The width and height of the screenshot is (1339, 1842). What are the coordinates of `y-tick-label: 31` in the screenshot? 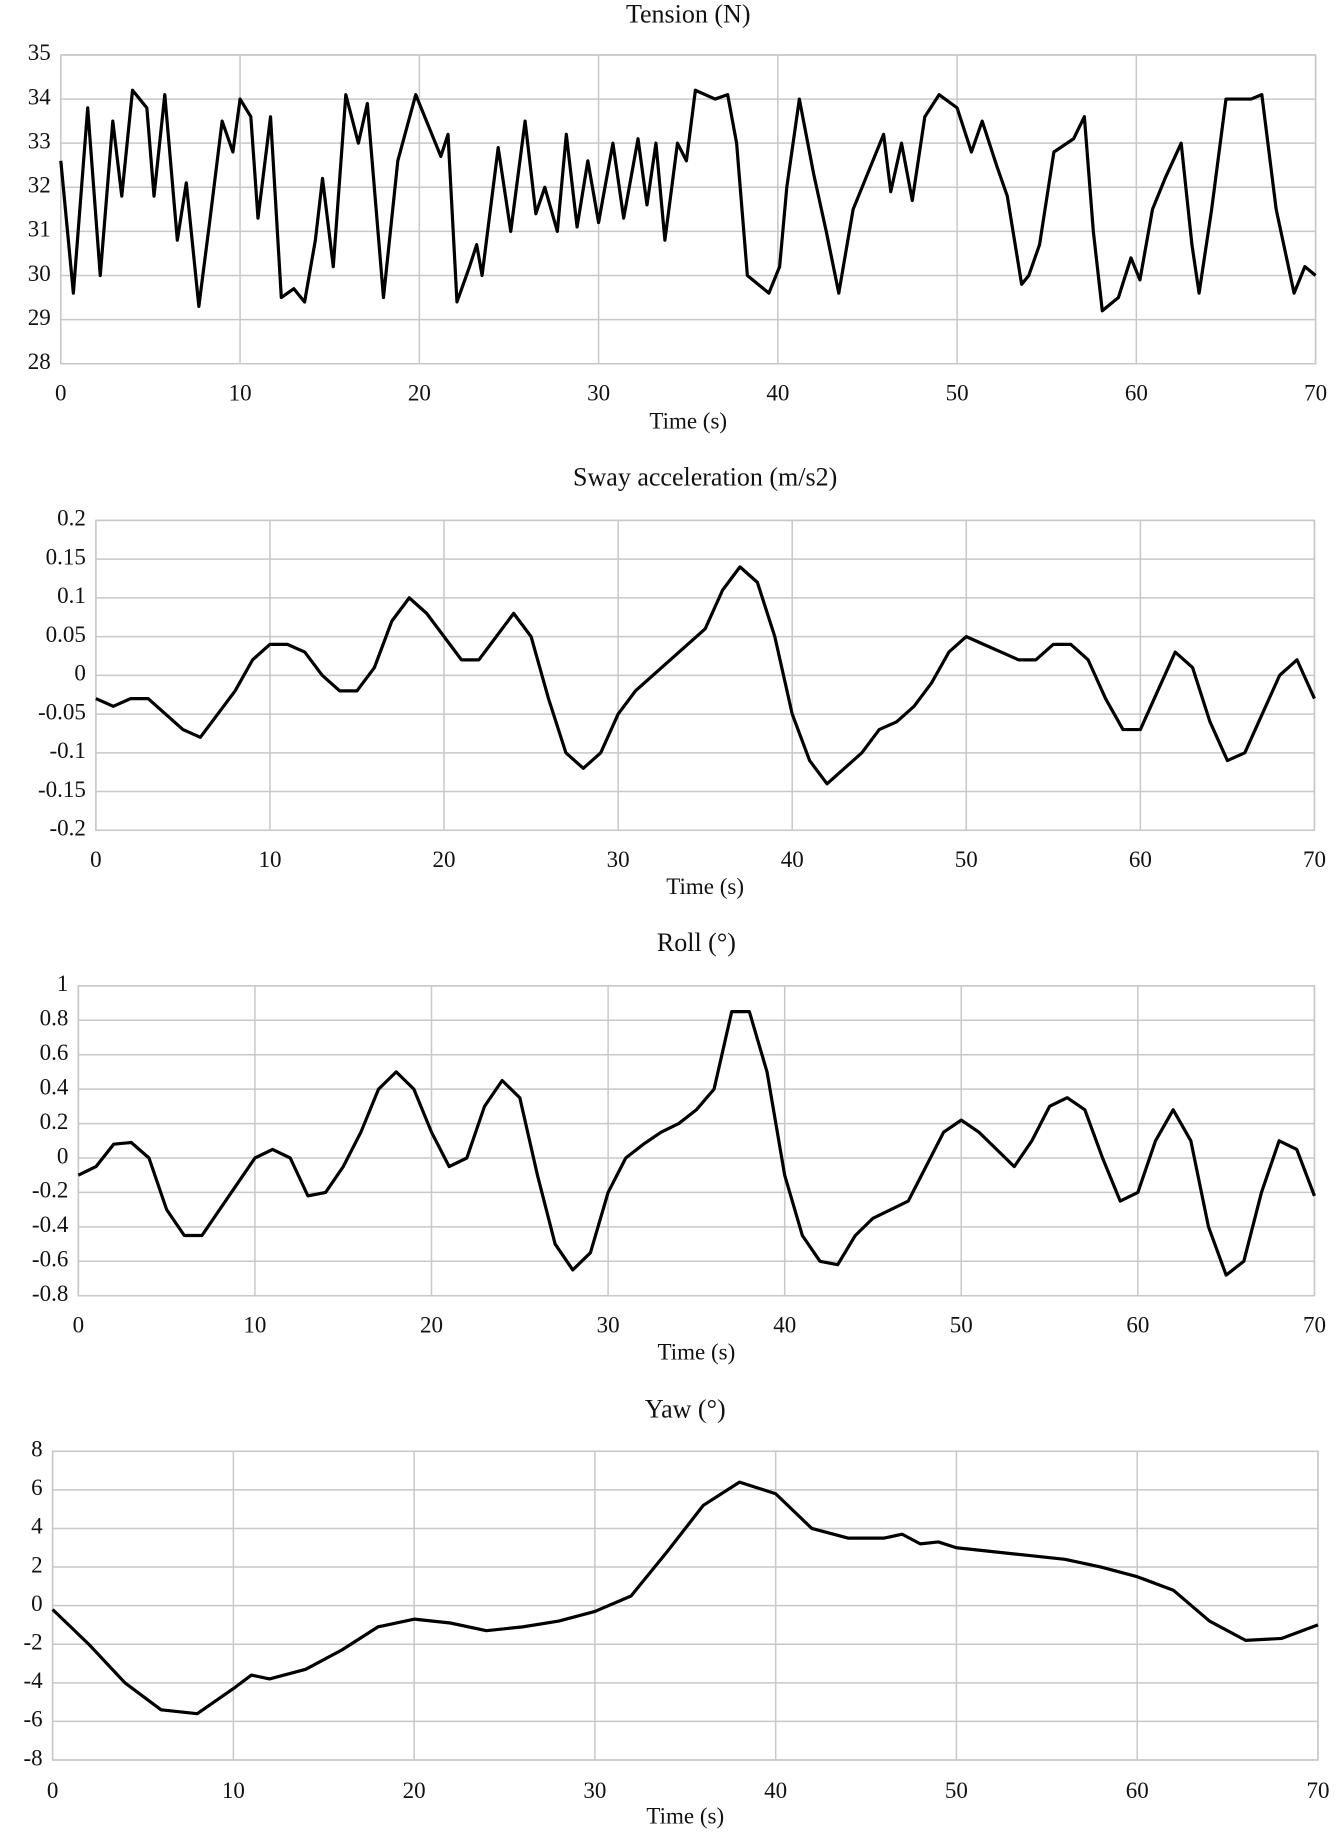 It's located at (39, 229).